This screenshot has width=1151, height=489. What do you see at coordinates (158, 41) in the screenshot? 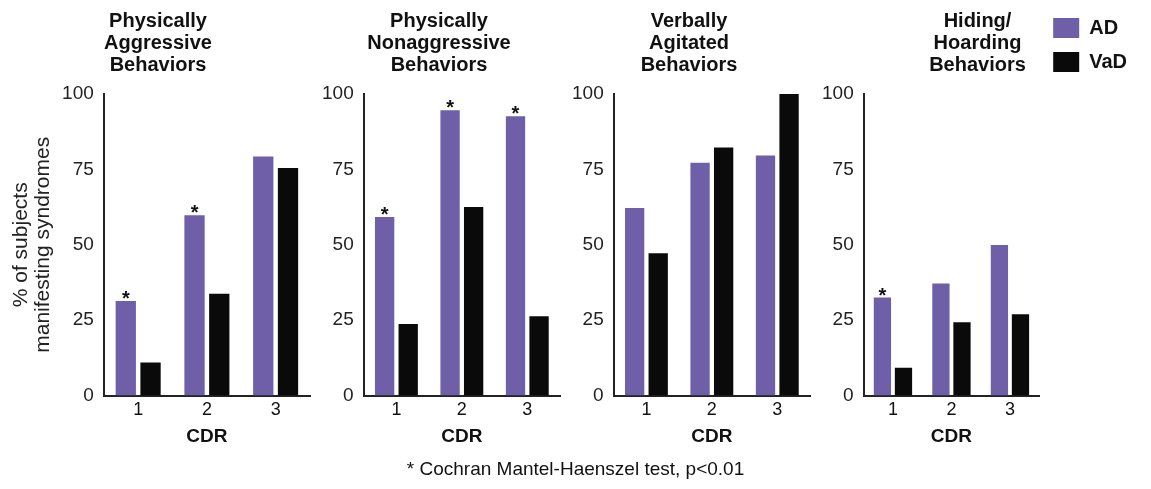
I see `chart-title: Physically Aggressive Behaviors` at bounding box center [158, 41].